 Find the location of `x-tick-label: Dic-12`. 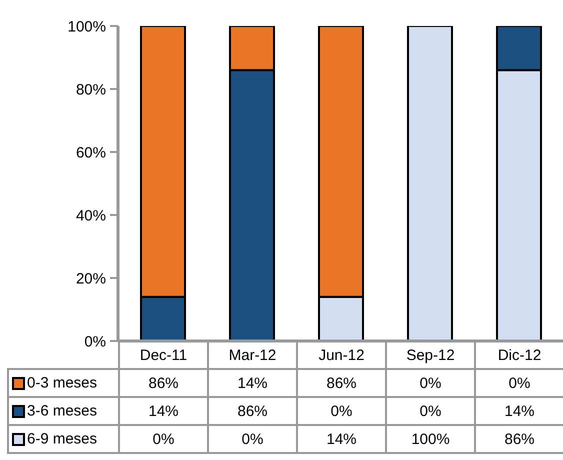

x-tick-label: Dic-12 is located at coordinates (519, 355).